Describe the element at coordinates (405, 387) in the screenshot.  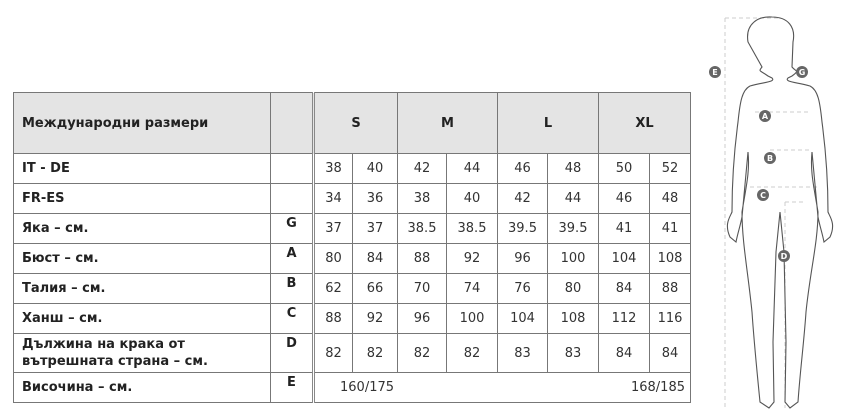
I see `height-value-sm: 160/175` at that location.